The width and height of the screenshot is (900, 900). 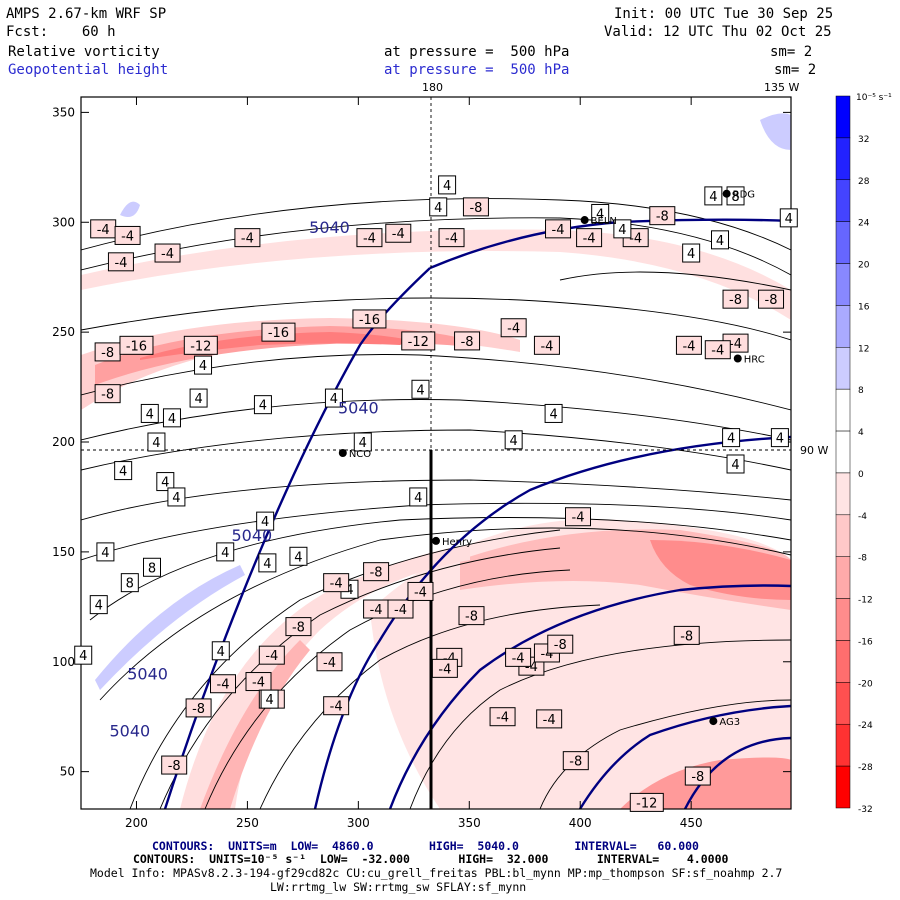 I want to click on colorbar-tick-label: 24, so click(x=864, y=224).